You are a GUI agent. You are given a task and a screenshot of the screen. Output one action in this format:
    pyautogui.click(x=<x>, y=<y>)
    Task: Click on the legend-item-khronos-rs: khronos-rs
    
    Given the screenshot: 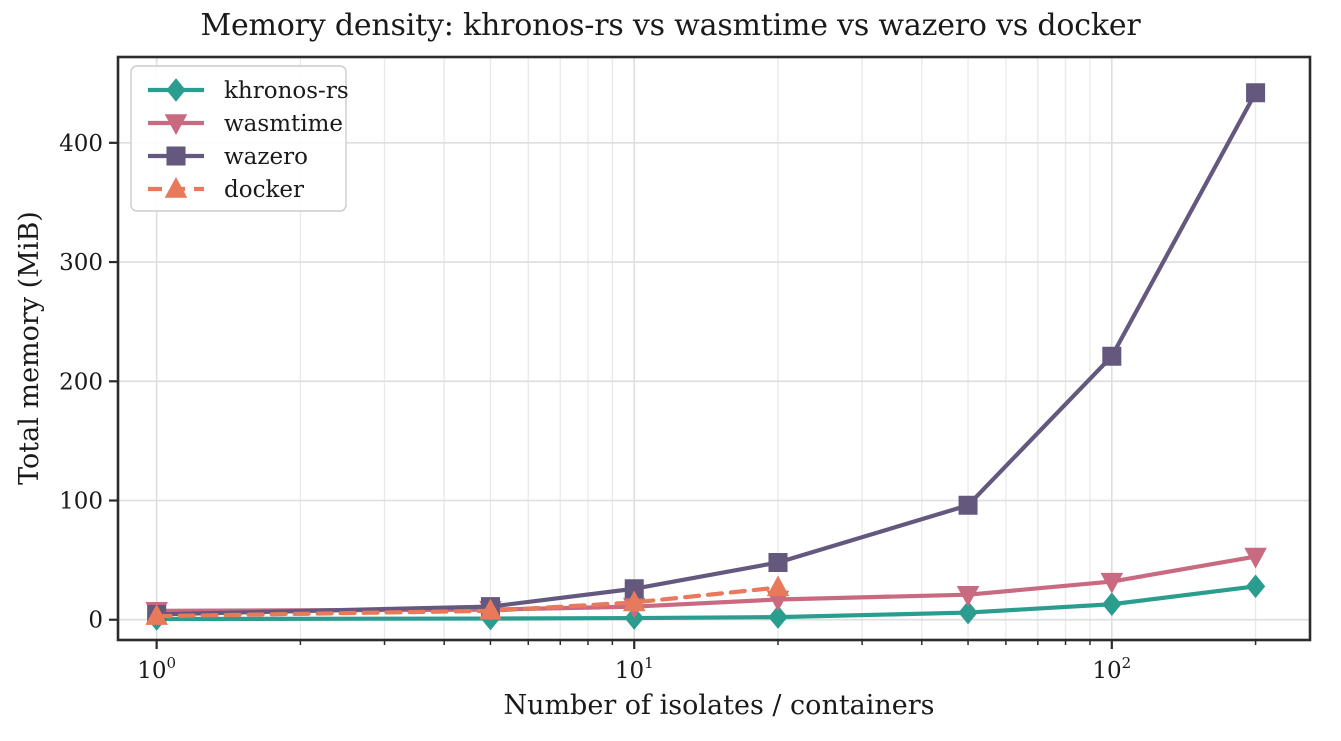 What is the action you would take?
    pyautogui.click(x=248, y=91)
    